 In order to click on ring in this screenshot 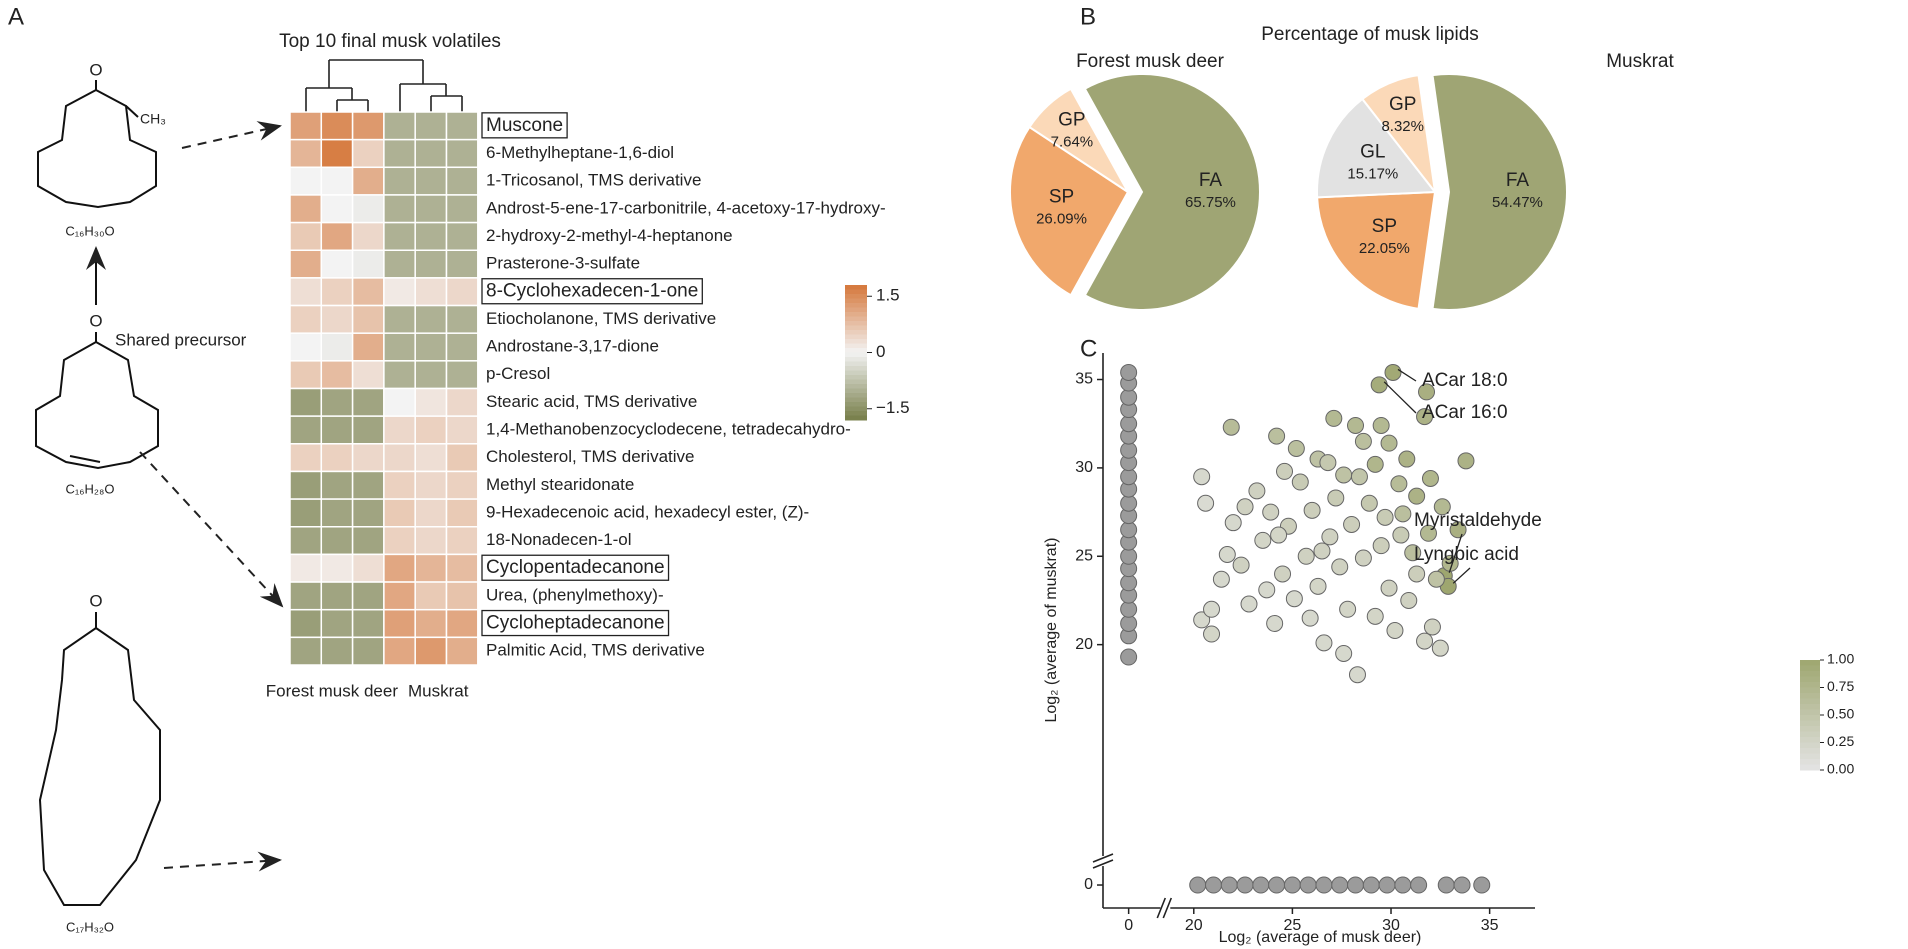, I will do `click(99, 766)`.